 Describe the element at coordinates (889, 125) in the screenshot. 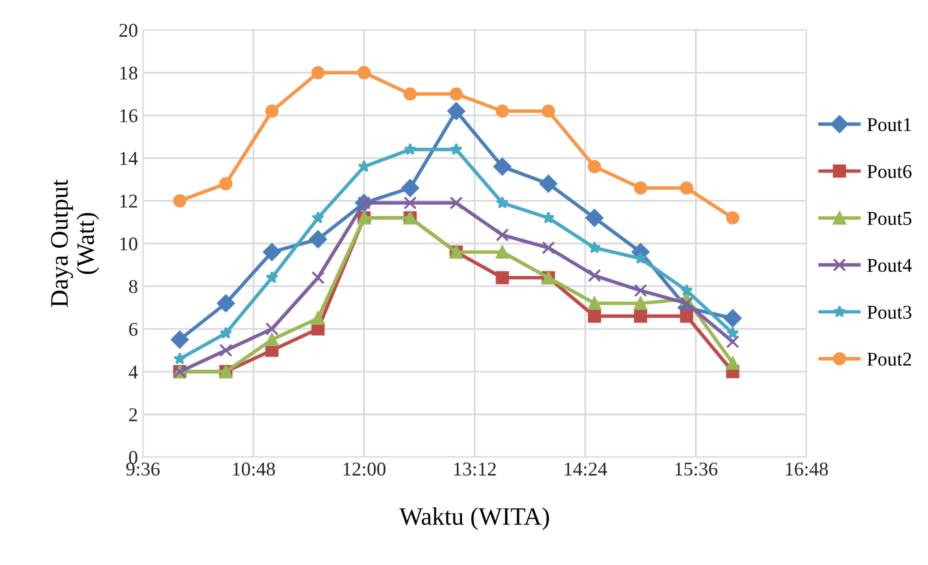

I see `legend-label: Pout1` at that location.